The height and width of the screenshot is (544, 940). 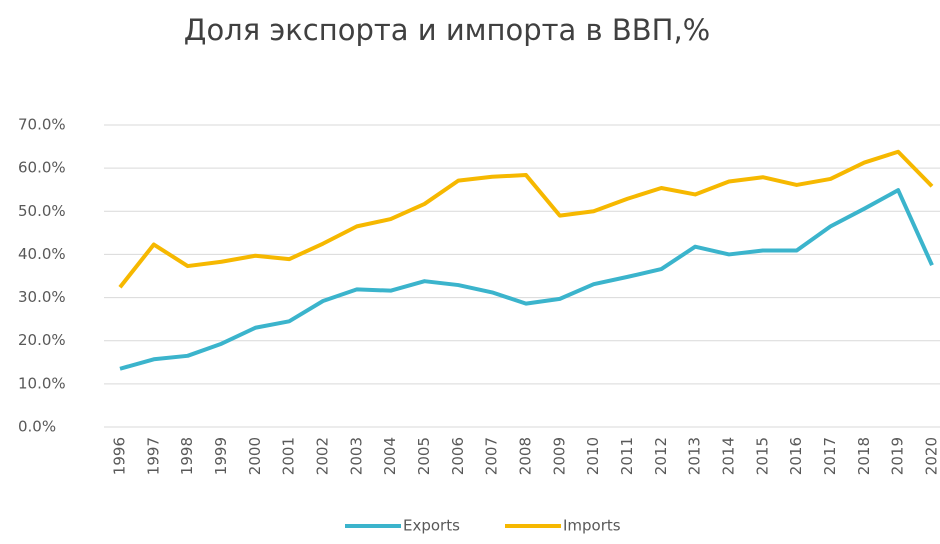 I want to click on legend-label: Imports, so click(x=592, y=526).